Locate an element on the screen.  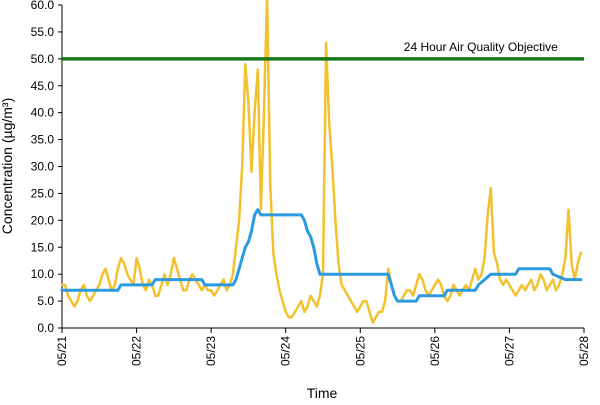
y-tick-label: 50.0 is located at coordinates (43, 59).